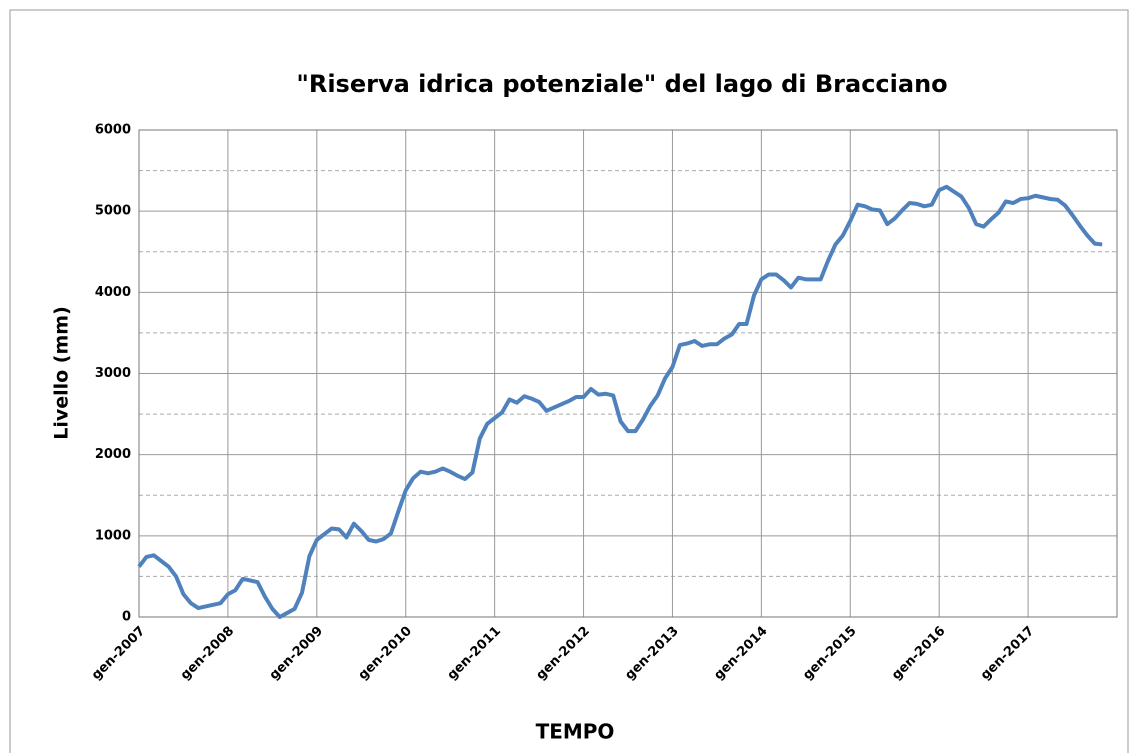 This screenshot has height=753, width=1130. Describe the element at coordinates (113, 373) in the screenshot. I see `y-tick-label: 3000` at that location.